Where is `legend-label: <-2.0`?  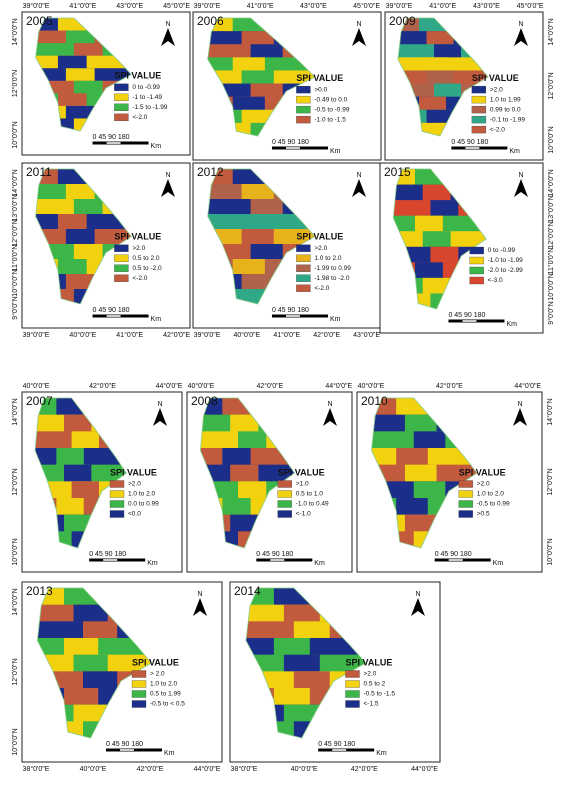 legend-label: <-2.0 is located at coordinates (139, 117).